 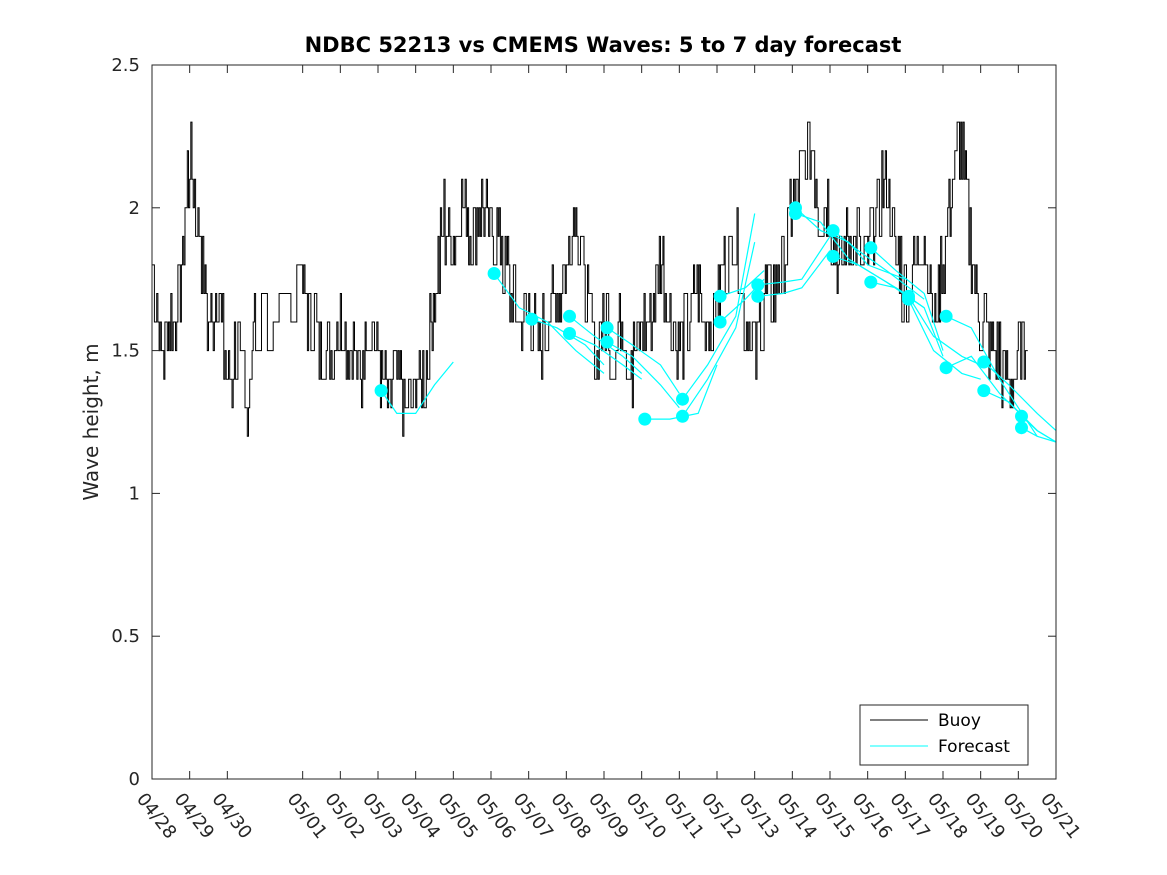 I want to click on x-tick-label: 04/28, so click(x=156, y=816).